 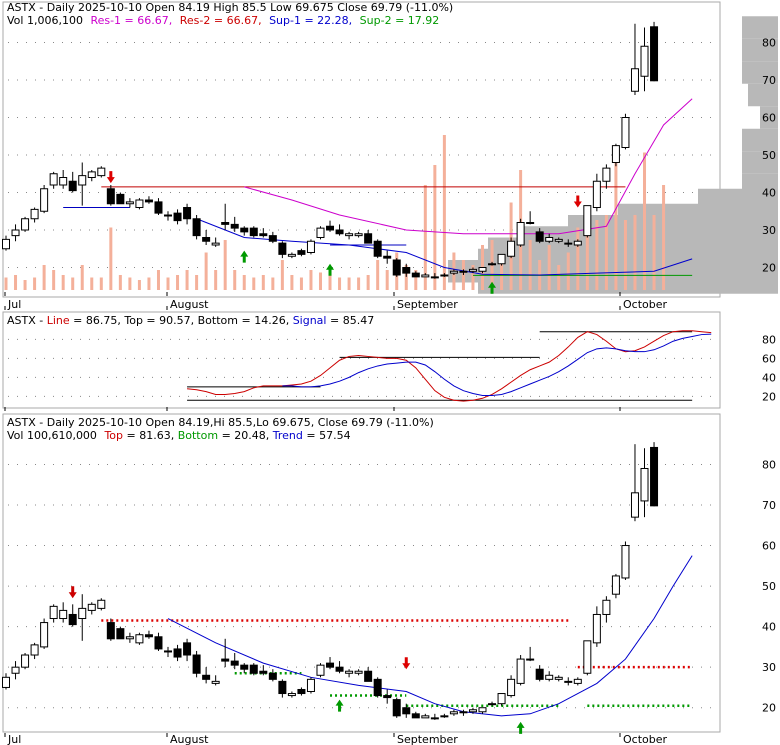 What do you see at coordinates (27, 320) in the screenshot?
I see `panel2-prefix: ASTX -` at bounding box center [27, 320].